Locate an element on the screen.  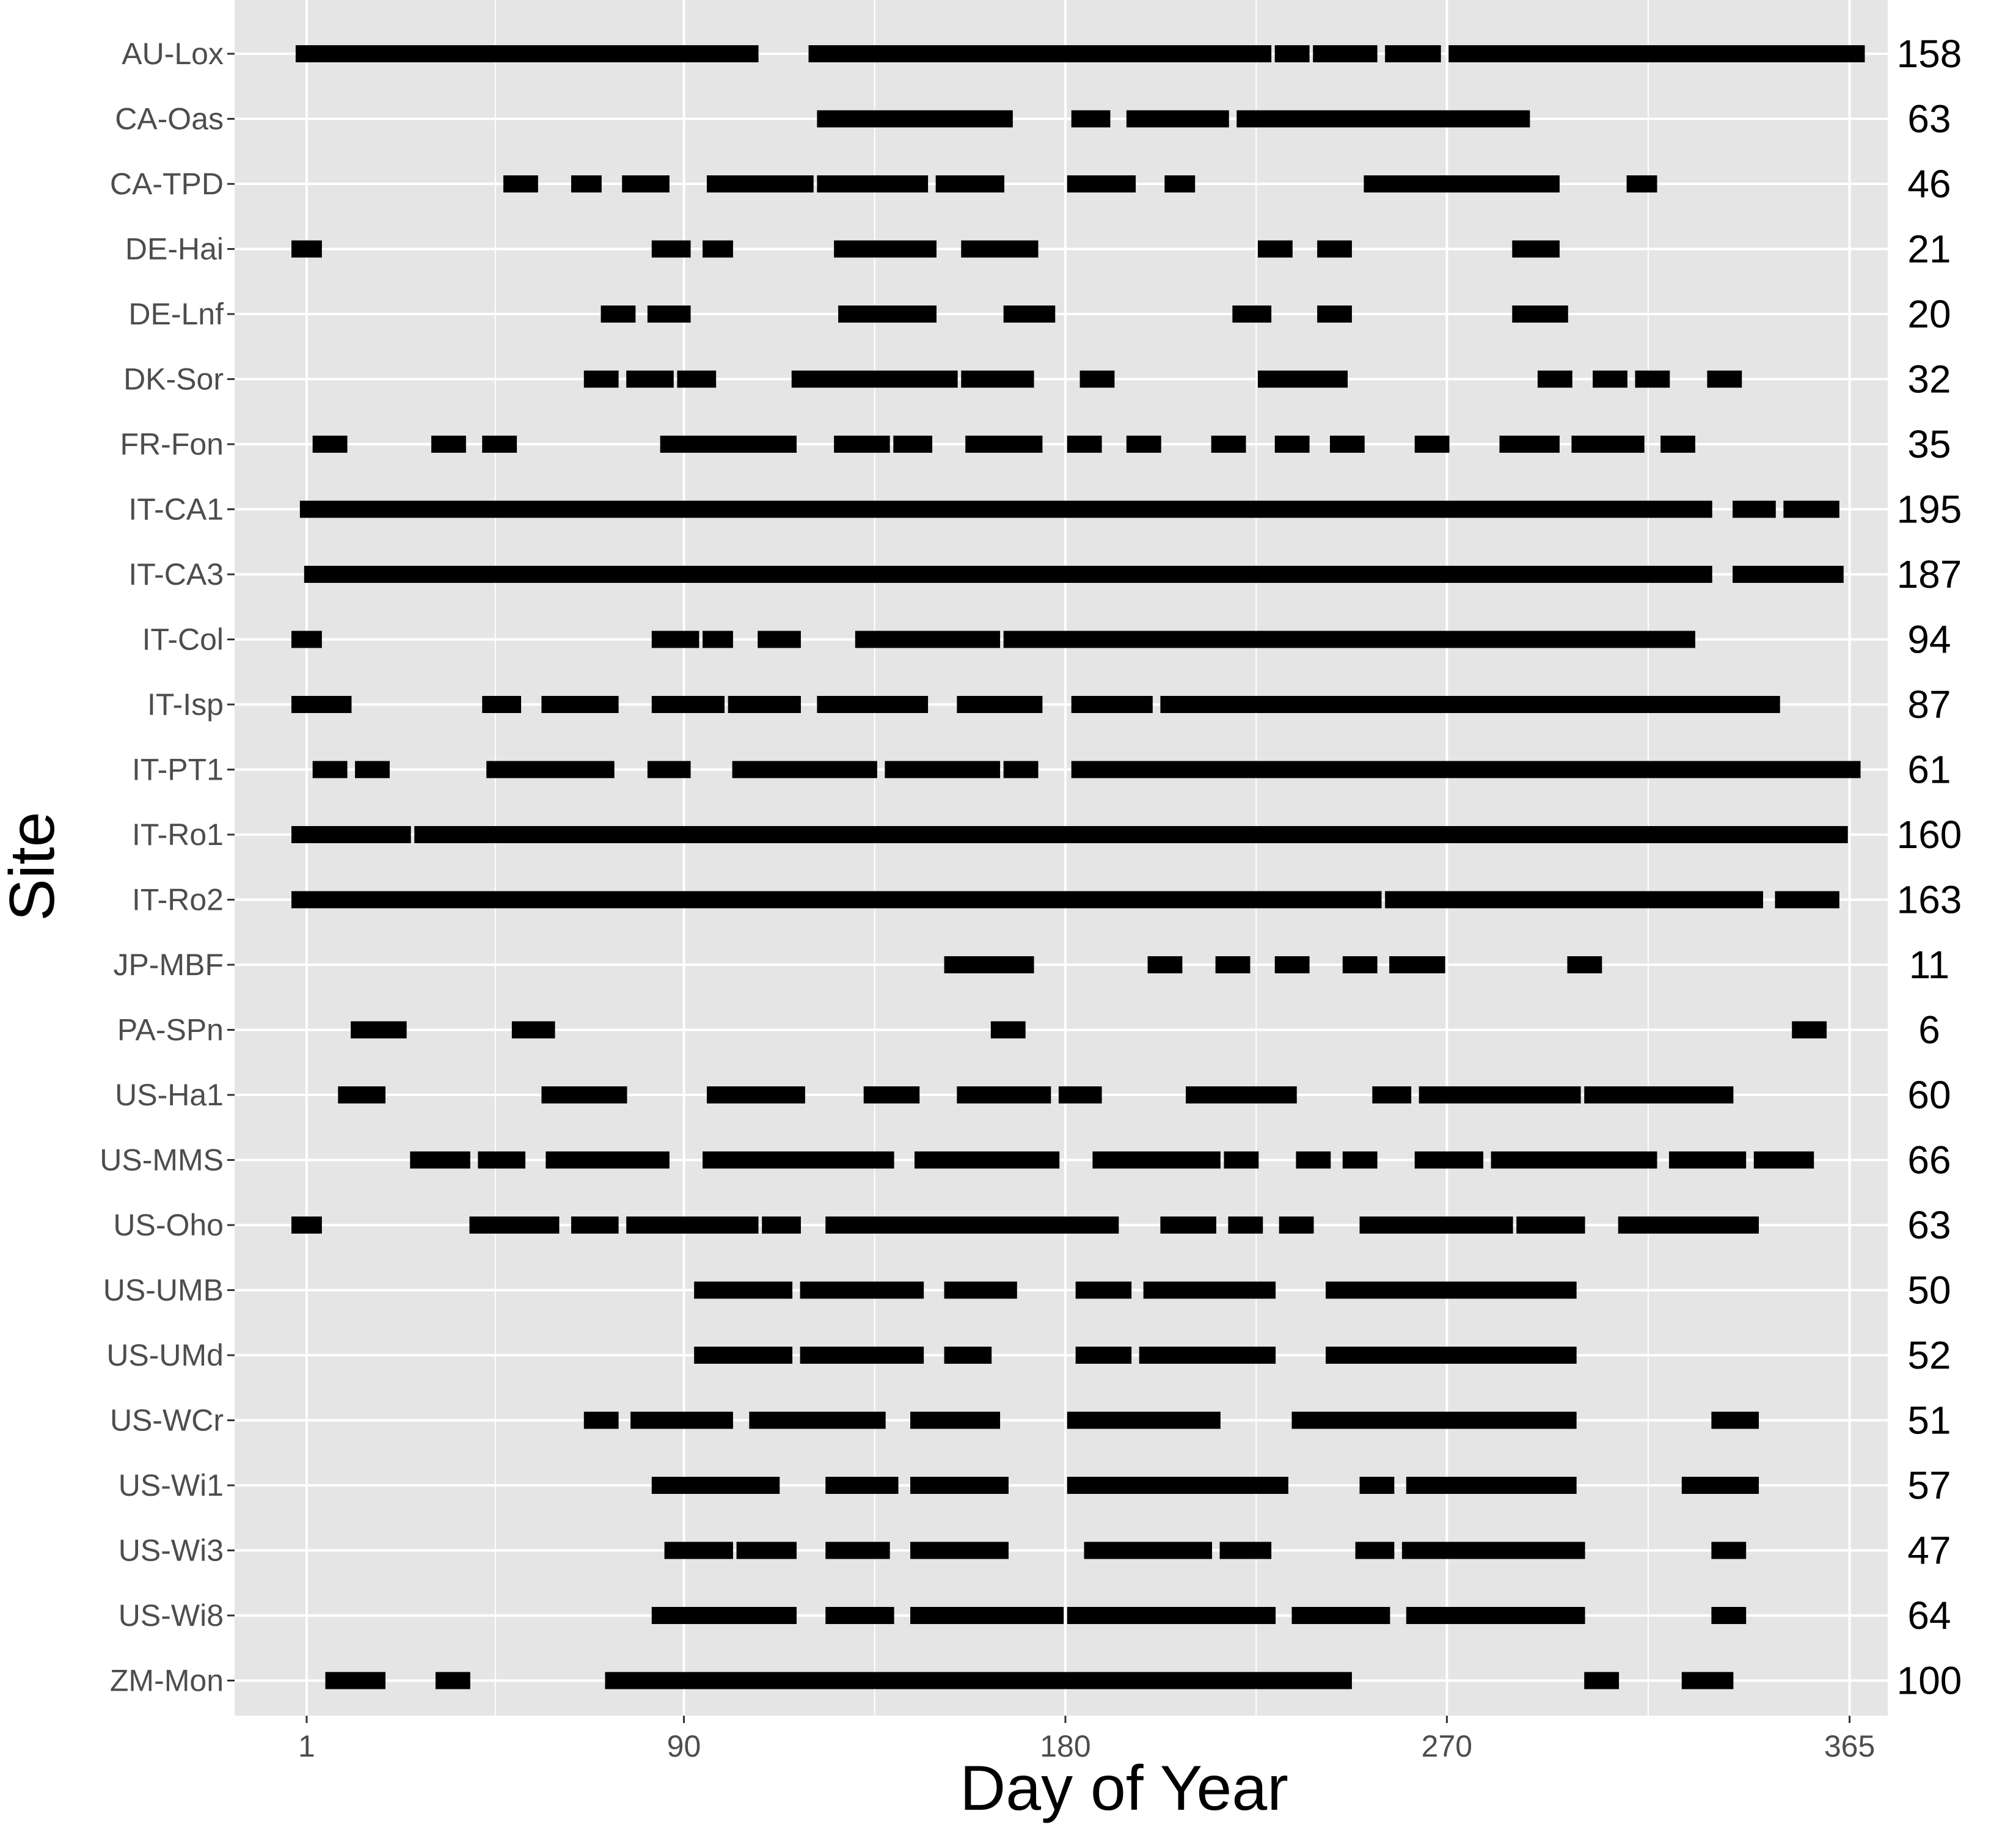
site-label: IT-CA3 is located at coordinates (176, 574).